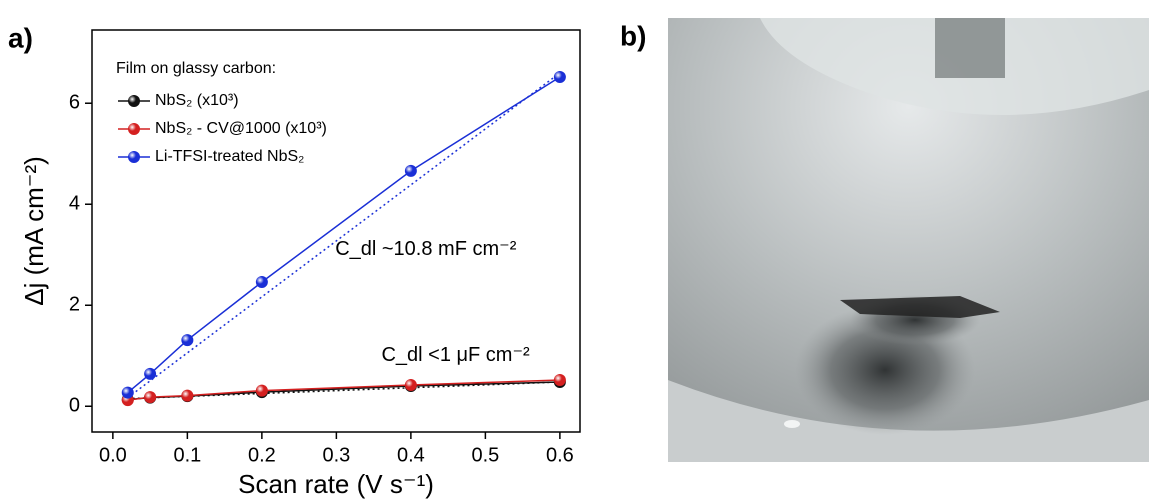  I want to click on y-tick-label: 4, so click(74, 204).